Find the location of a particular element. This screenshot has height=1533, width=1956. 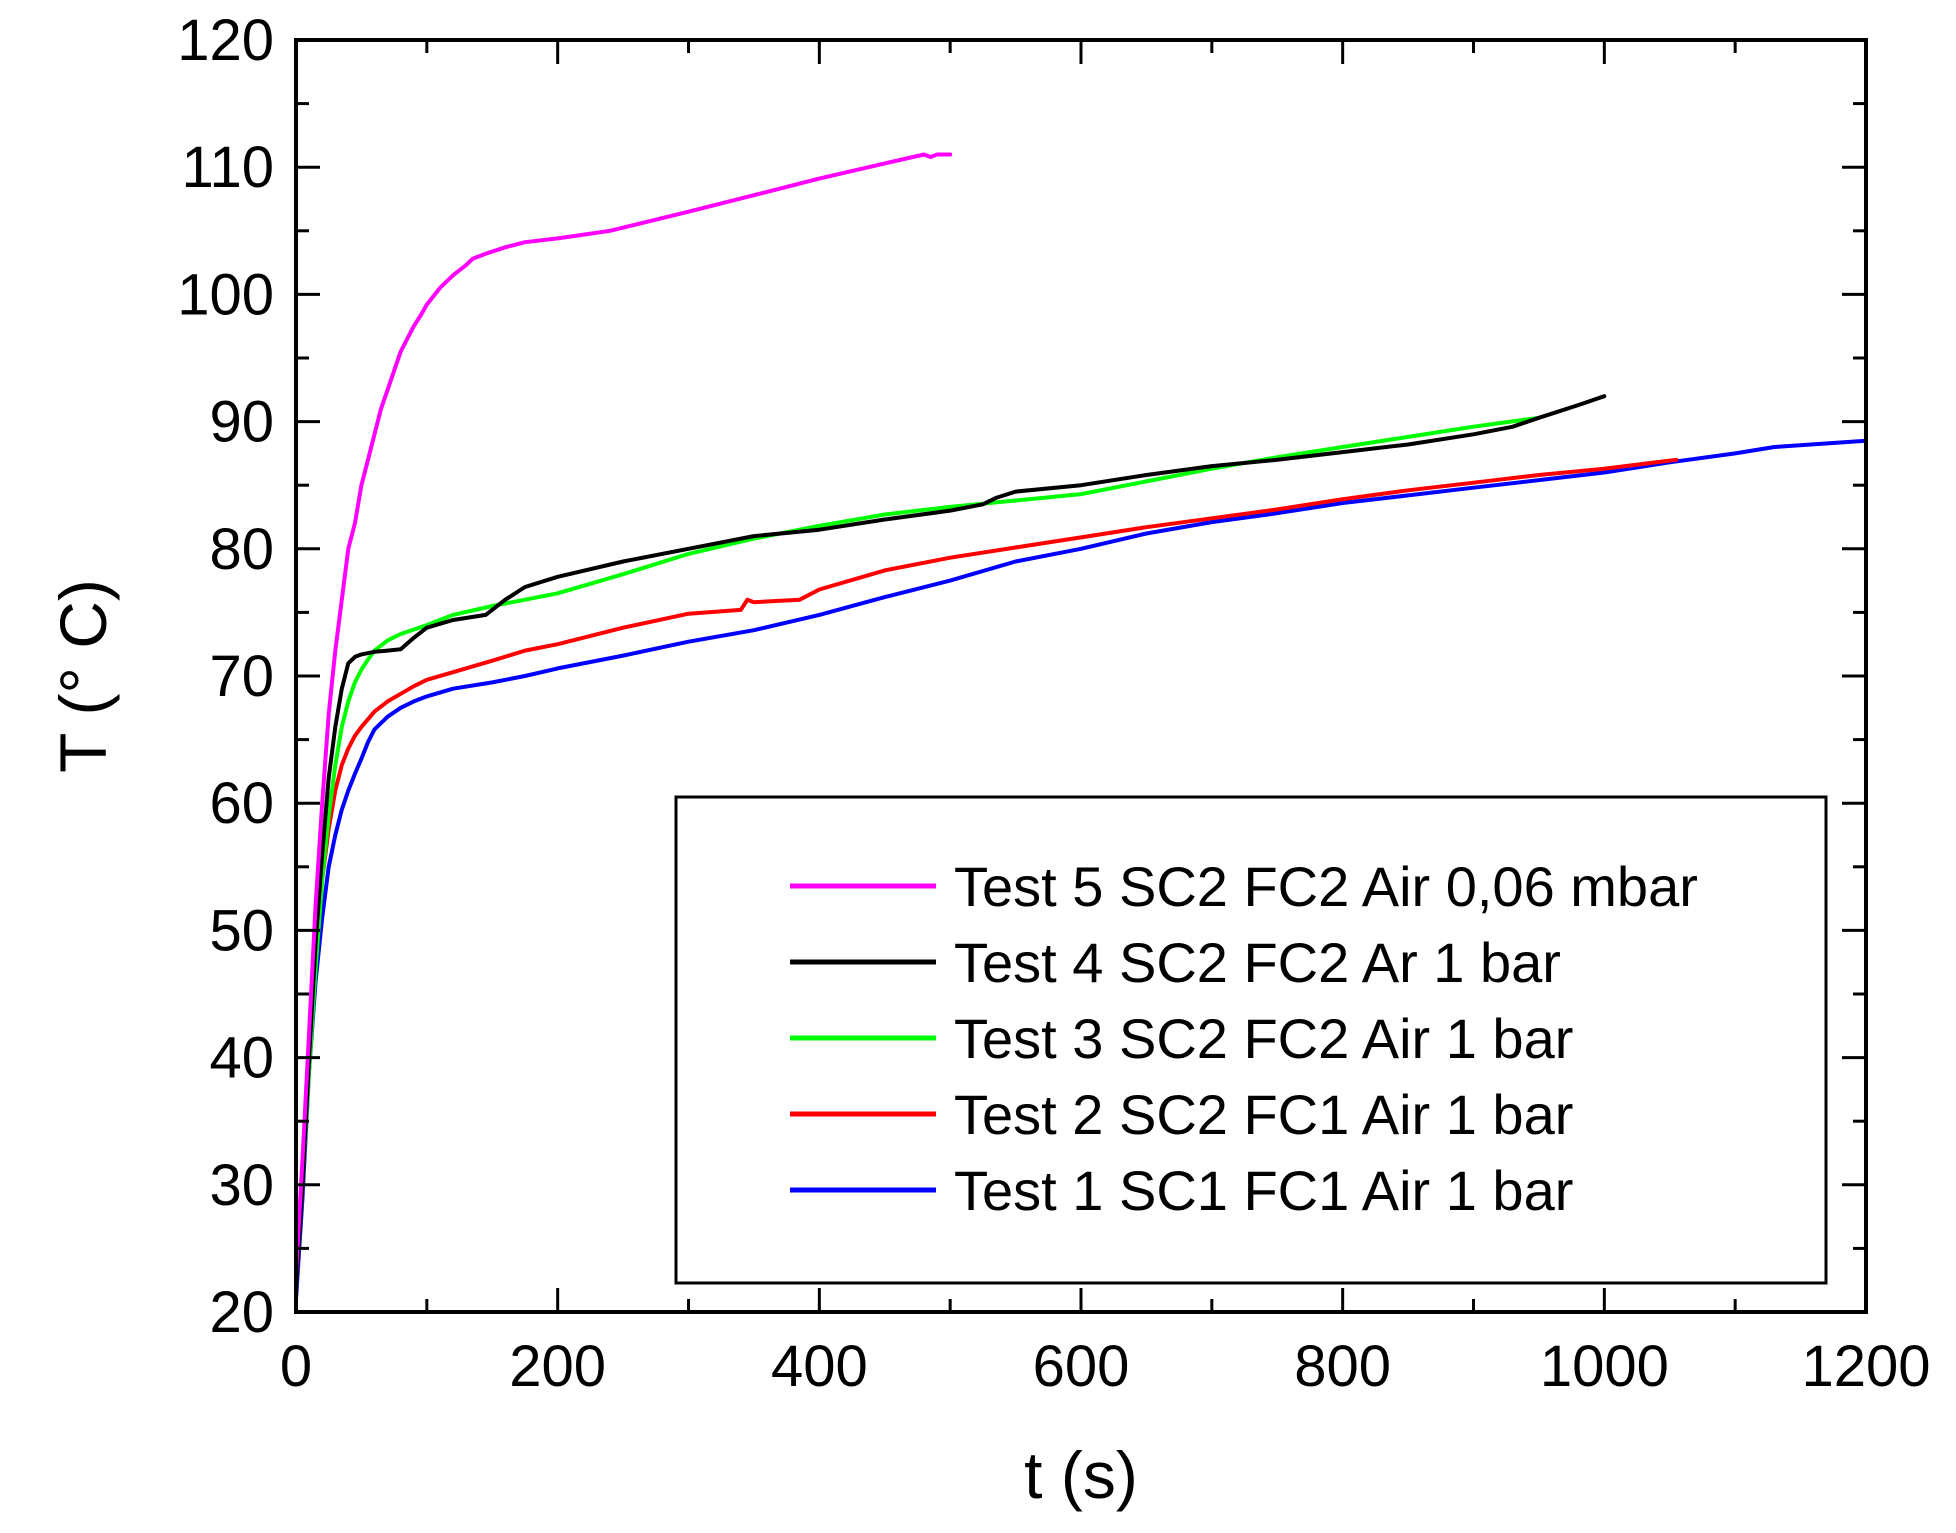

y-tick-label: 50 is located at coordinates (241, 930).